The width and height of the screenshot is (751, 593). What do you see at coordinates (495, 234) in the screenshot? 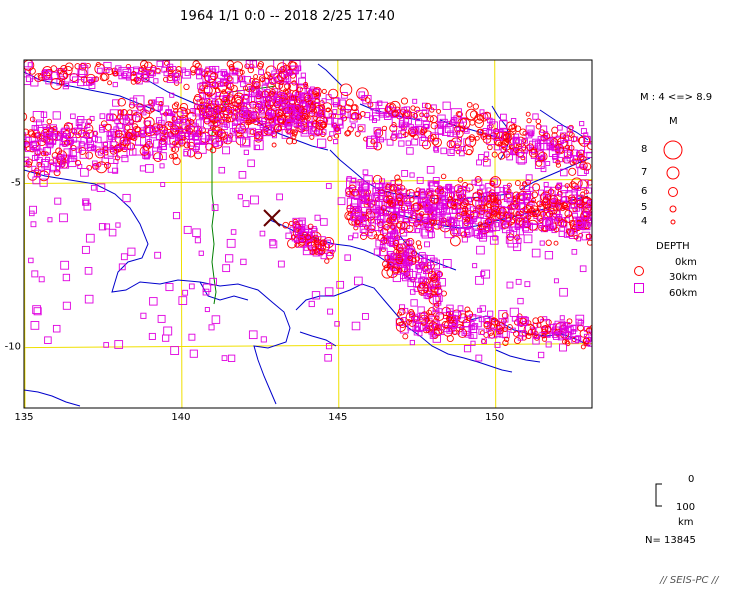
I see `meridian-line` at bounding box center [495, 234].